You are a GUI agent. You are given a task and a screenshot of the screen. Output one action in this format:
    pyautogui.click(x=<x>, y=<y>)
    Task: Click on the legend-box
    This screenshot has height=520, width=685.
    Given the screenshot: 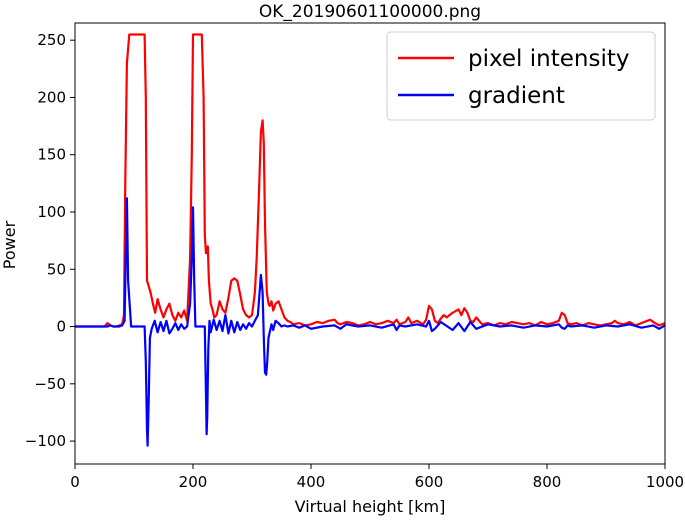 What is the action you would take?
    pyautogui.click(x=521, y=76)
    